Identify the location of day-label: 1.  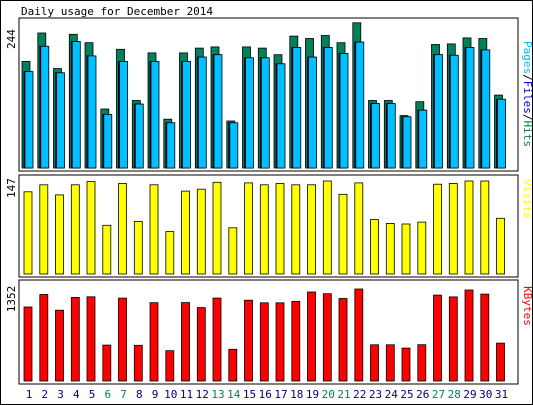
(29, 394).